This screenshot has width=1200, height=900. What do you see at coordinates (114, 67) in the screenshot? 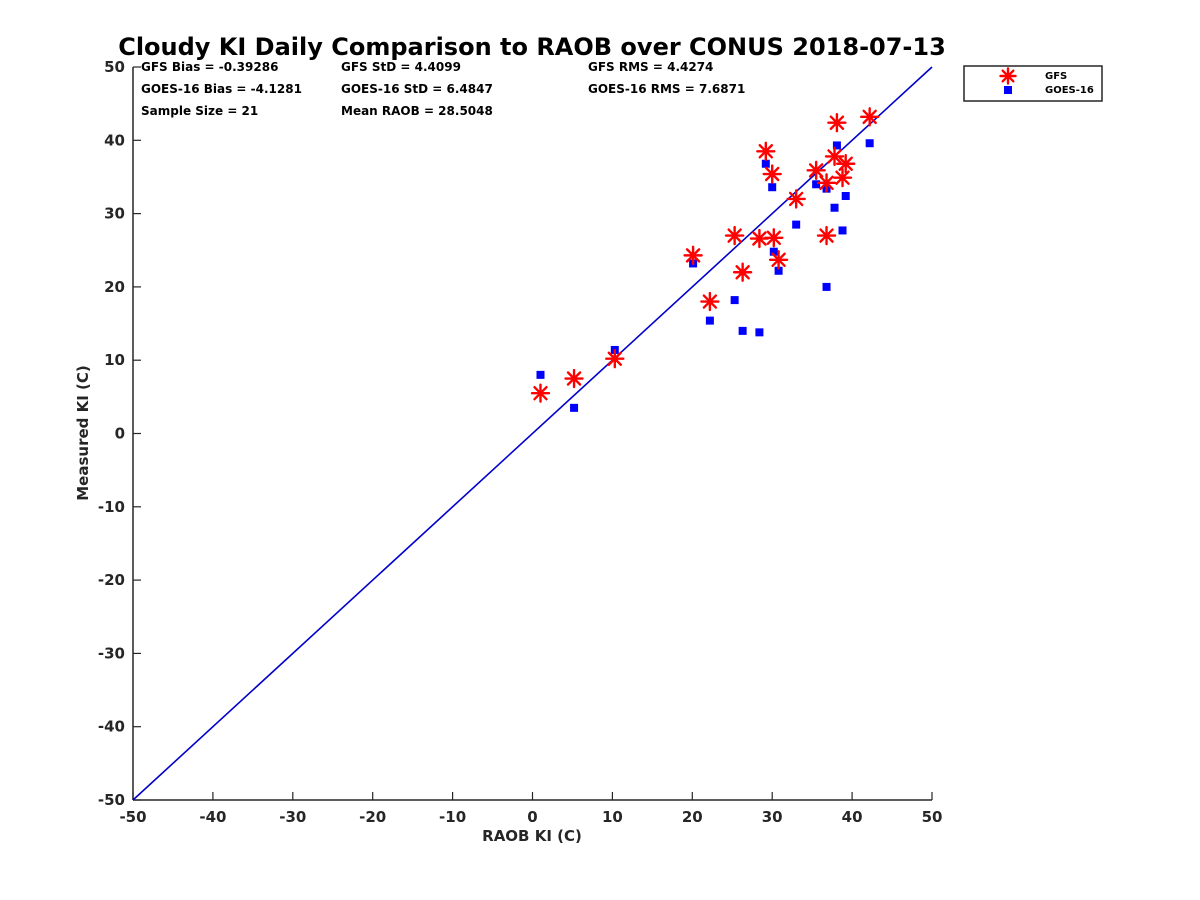
I see `y-tick-label: 50` at bounding box center [114, 67].